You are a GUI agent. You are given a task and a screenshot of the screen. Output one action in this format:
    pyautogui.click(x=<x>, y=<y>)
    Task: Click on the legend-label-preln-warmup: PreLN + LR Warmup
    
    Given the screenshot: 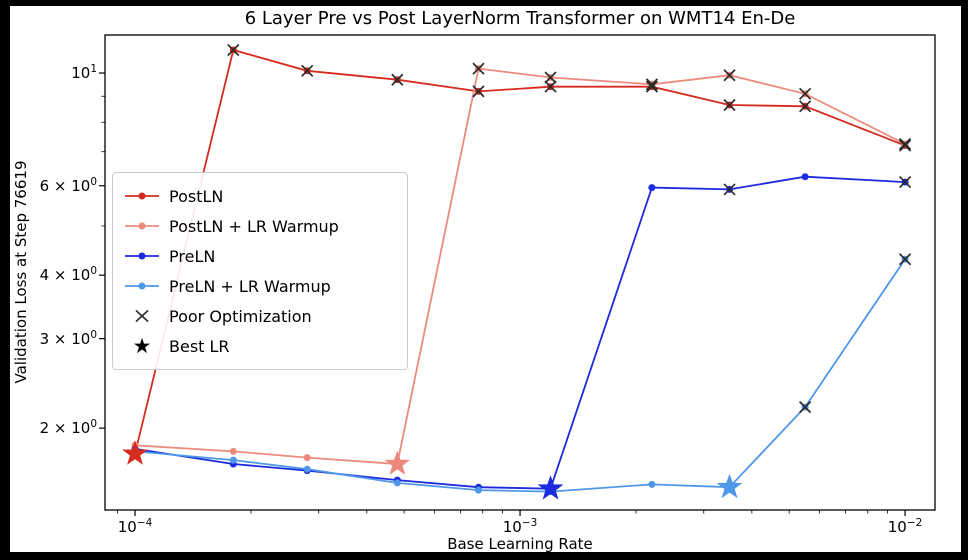 What is the action you would take?
    pyautogui.click(x=250, y=286)
    